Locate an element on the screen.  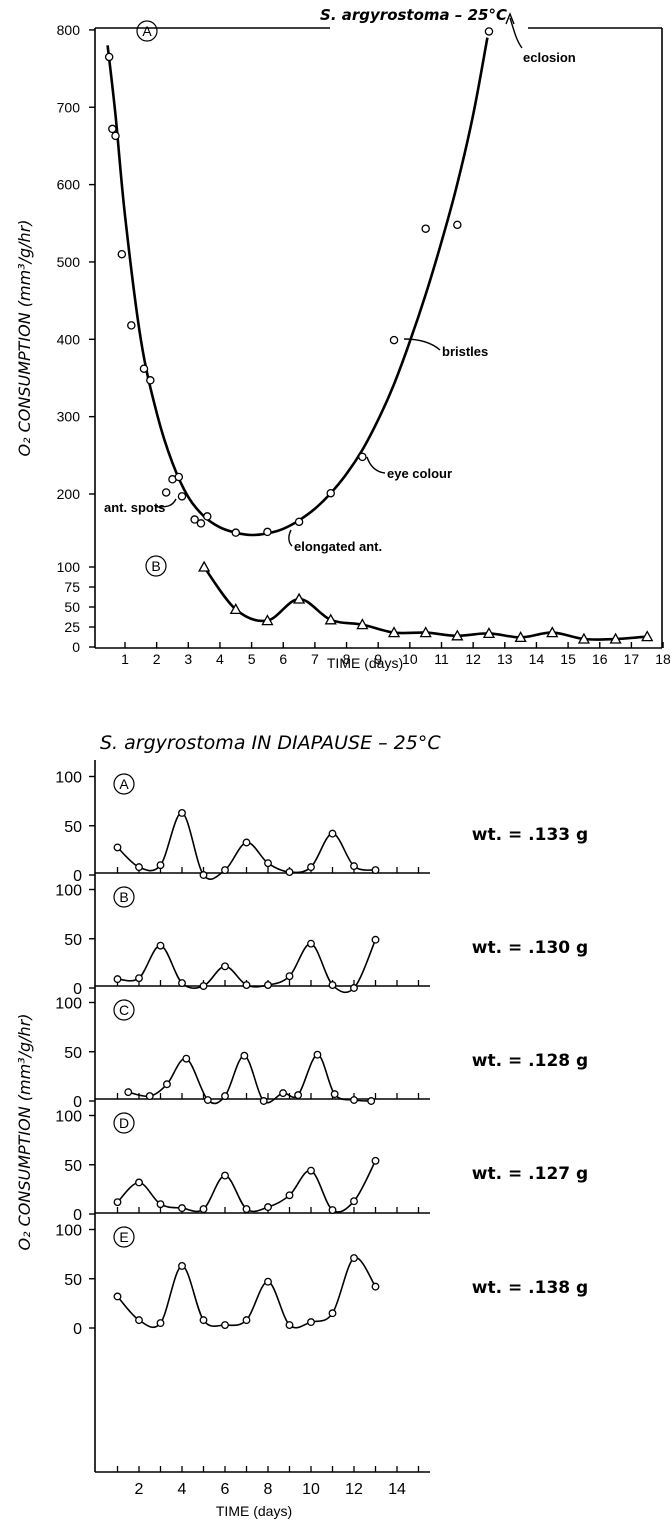
arrowhead-eclosion is located at coordinates (510, 18).